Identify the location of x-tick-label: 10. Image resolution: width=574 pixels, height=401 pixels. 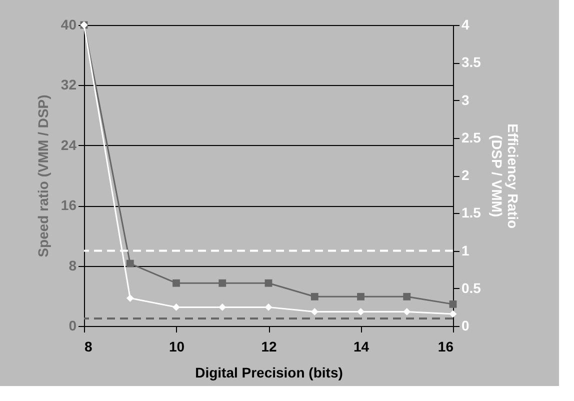
(176, 346).